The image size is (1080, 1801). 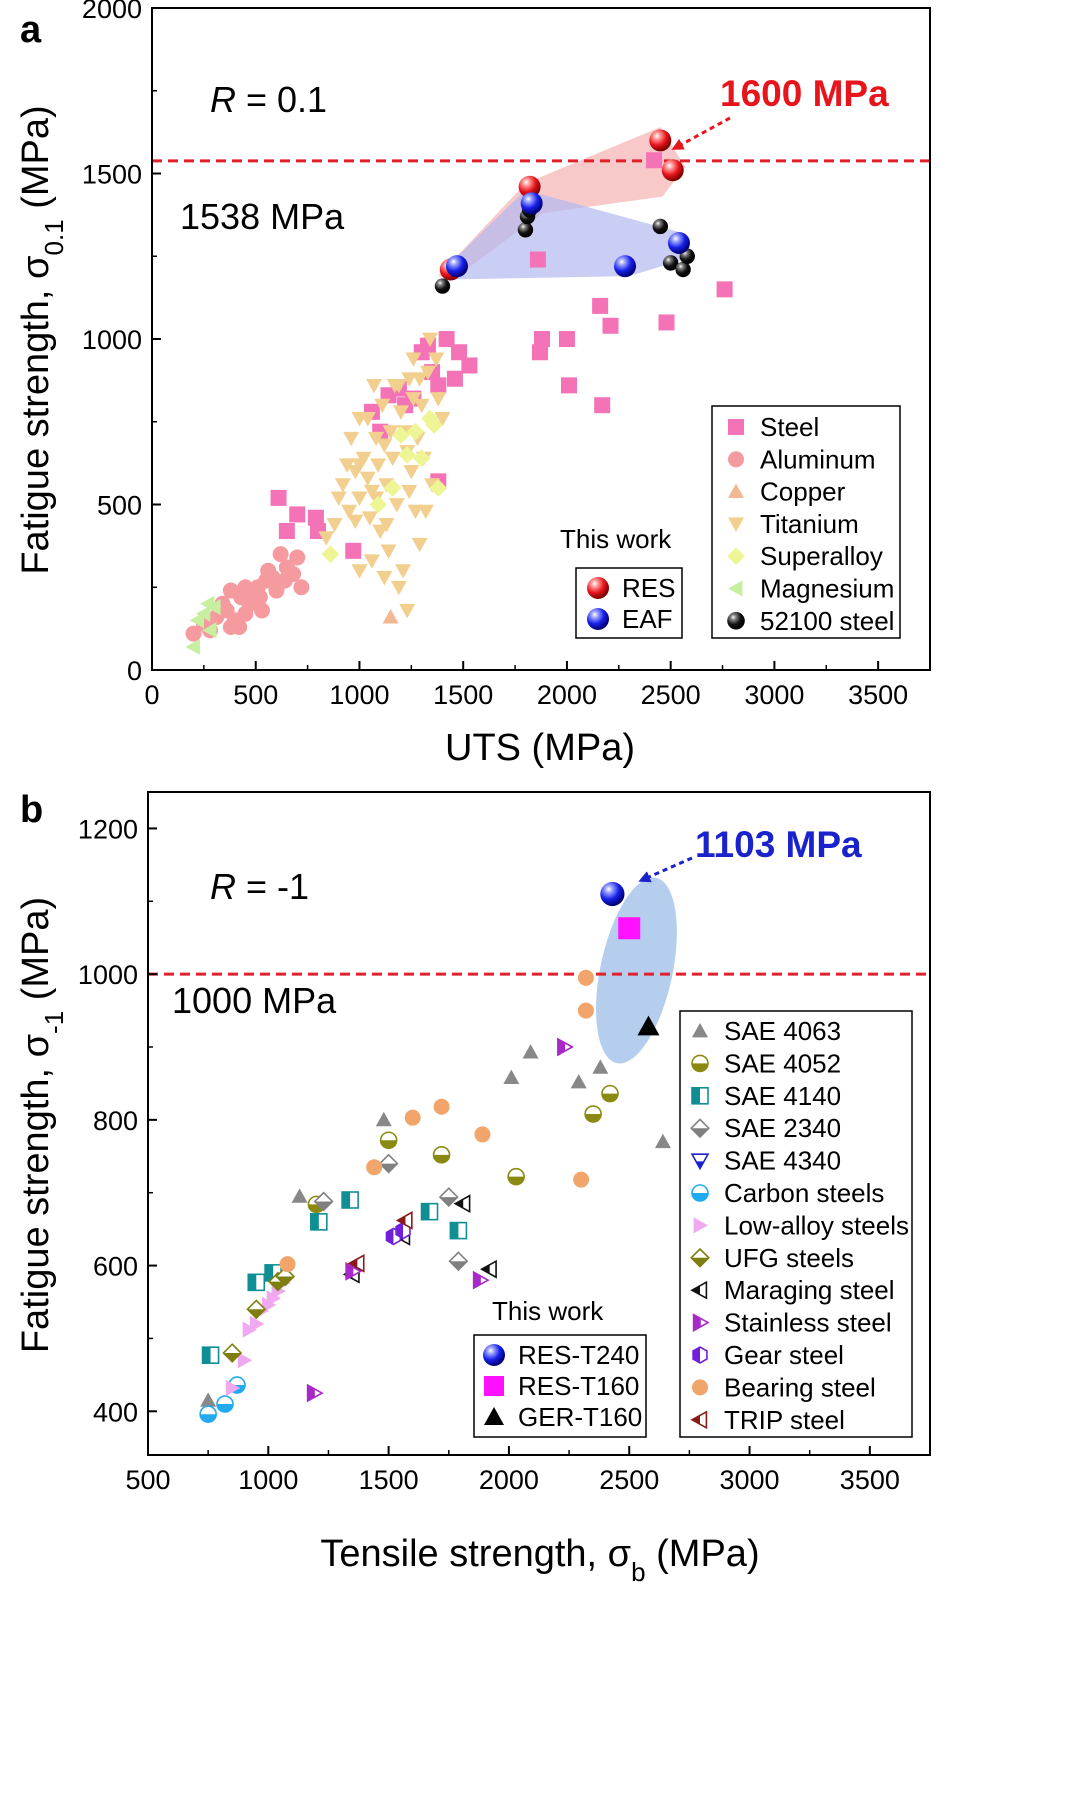 I want to click on a-x-tick-label: 500, so click(x=255, y=695).